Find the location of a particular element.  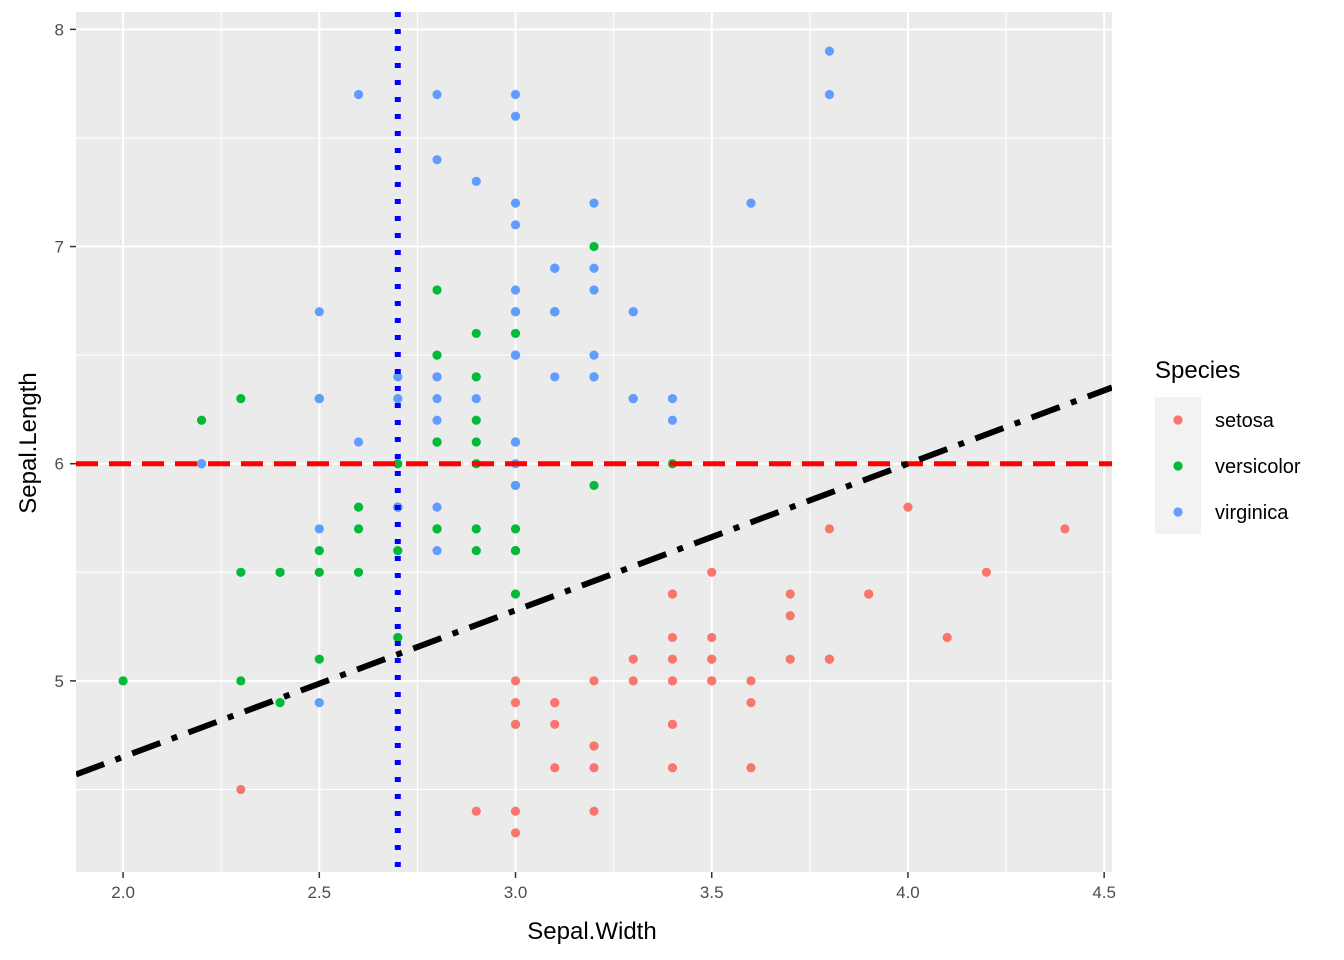

legend-key-setosa is located at coordinates (1178, 420).